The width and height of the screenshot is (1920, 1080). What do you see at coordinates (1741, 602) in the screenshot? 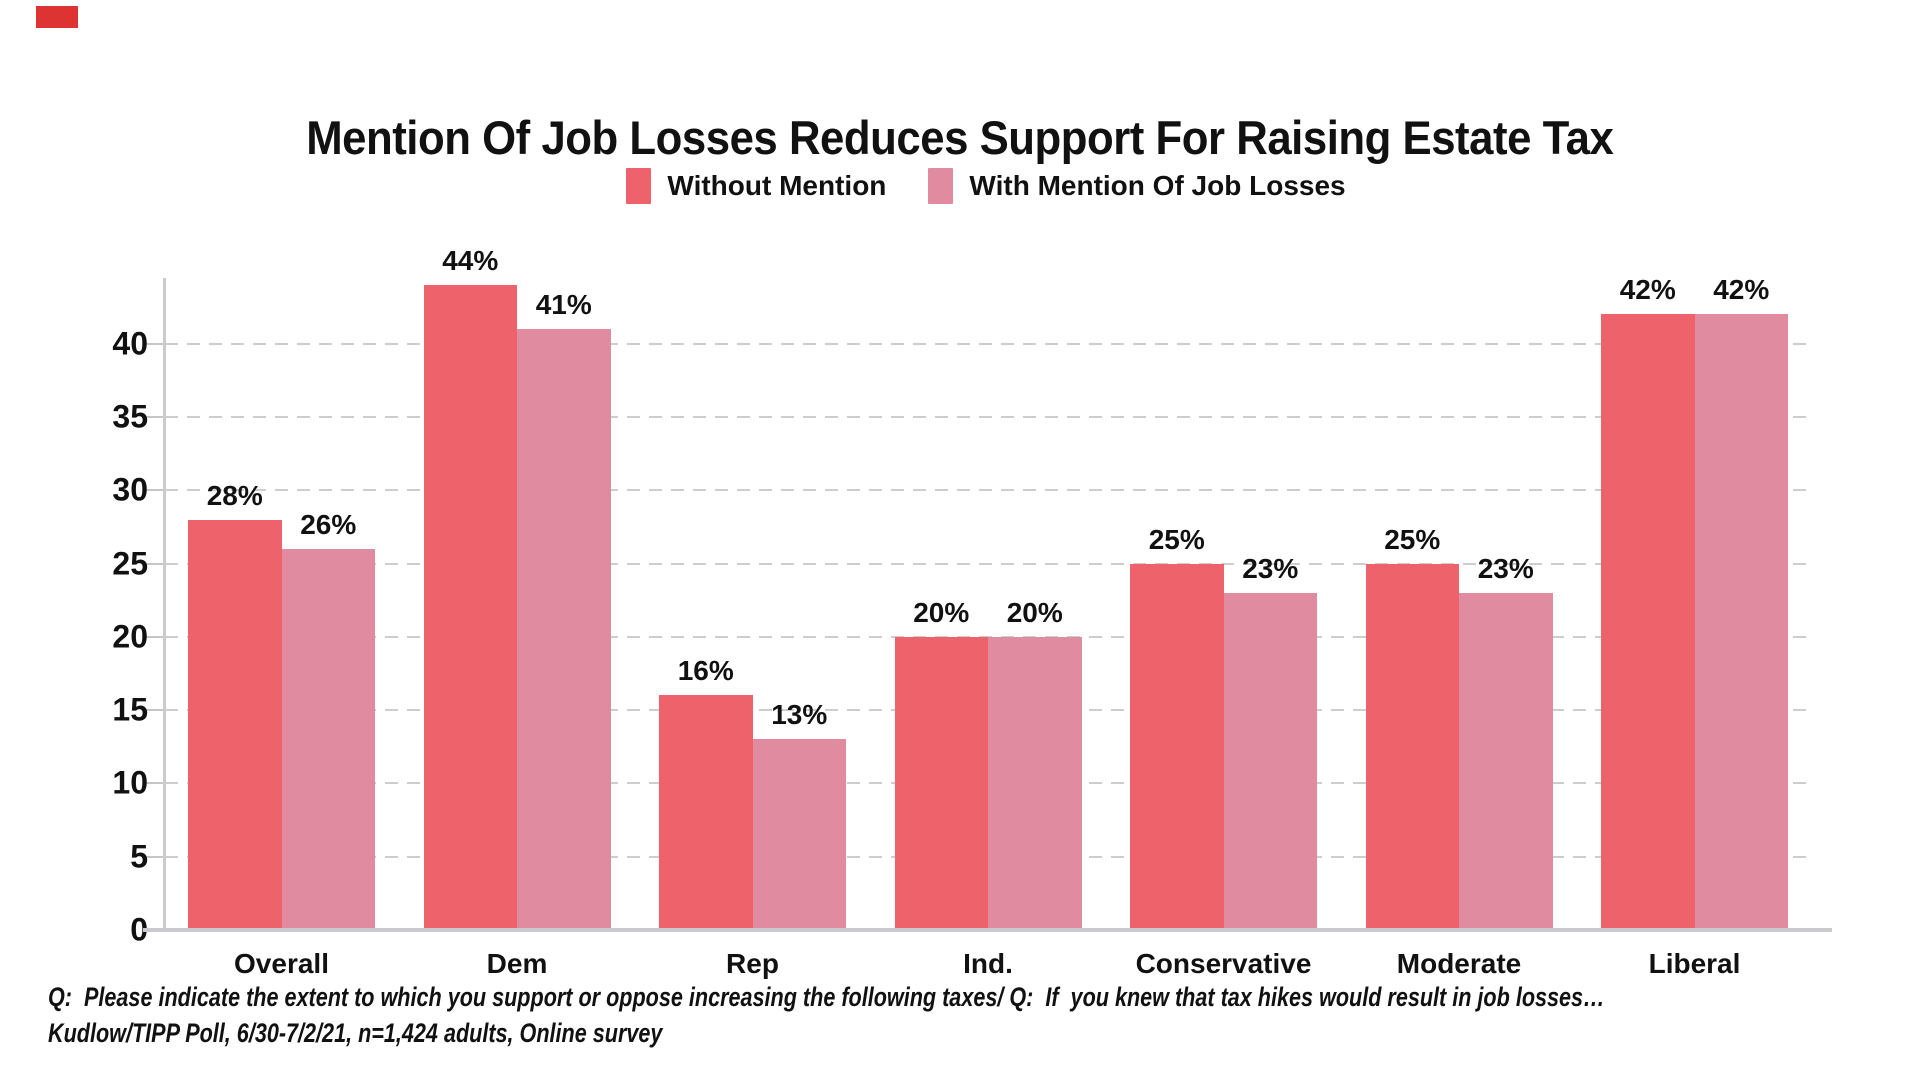
I see `bar-with-mention: 42%` at bounding box center [1741, 602].